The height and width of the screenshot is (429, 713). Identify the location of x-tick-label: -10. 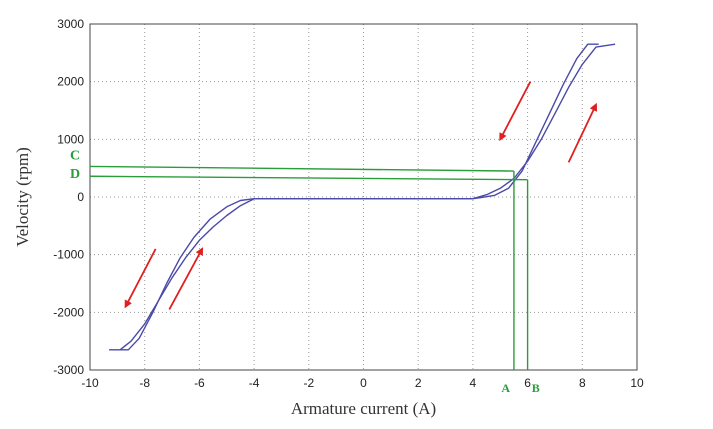
(90, 383).